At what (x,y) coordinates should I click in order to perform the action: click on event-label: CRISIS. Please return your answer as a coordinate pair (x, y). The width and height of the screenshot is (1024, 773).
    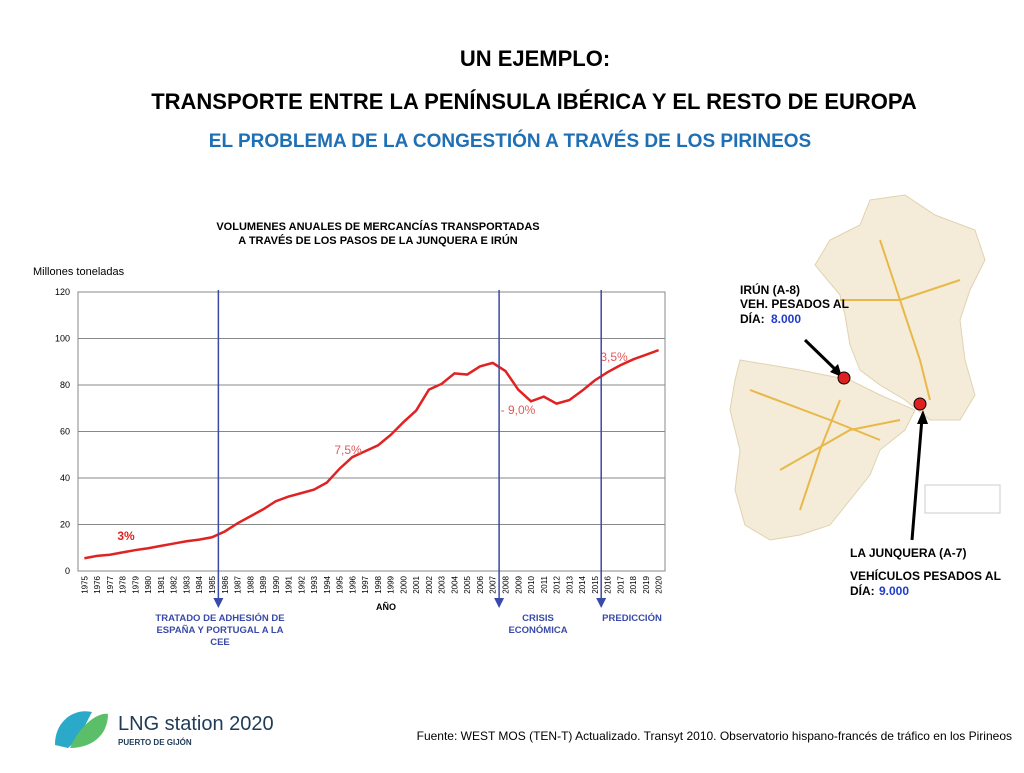
    Looking at the image, I should click on (538, 618).